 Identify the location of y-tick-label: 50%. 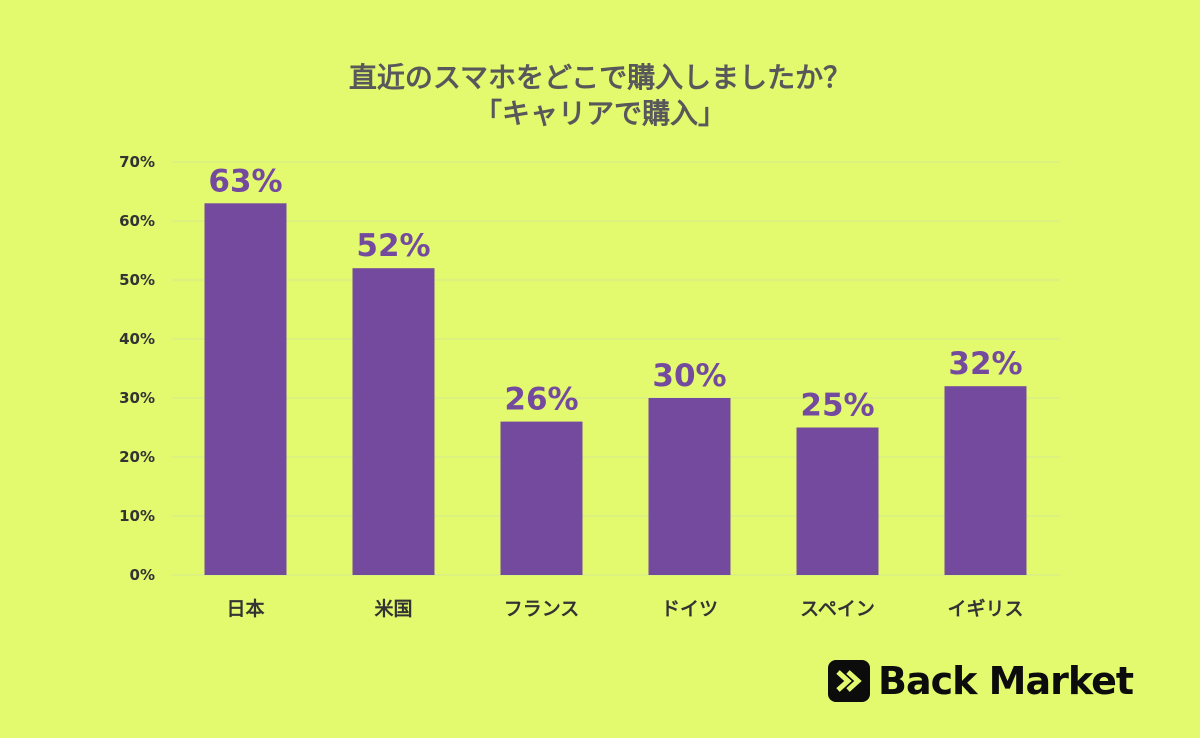
(137, 280).